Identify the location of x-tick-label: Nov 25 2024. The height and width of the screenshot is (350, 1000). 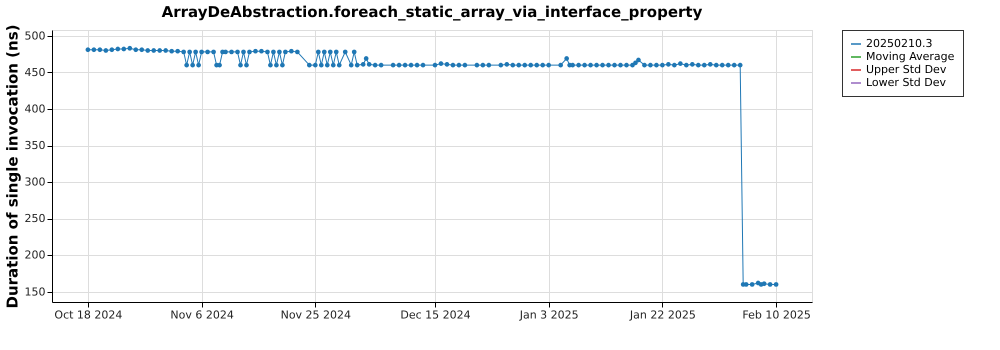
(316, 315).